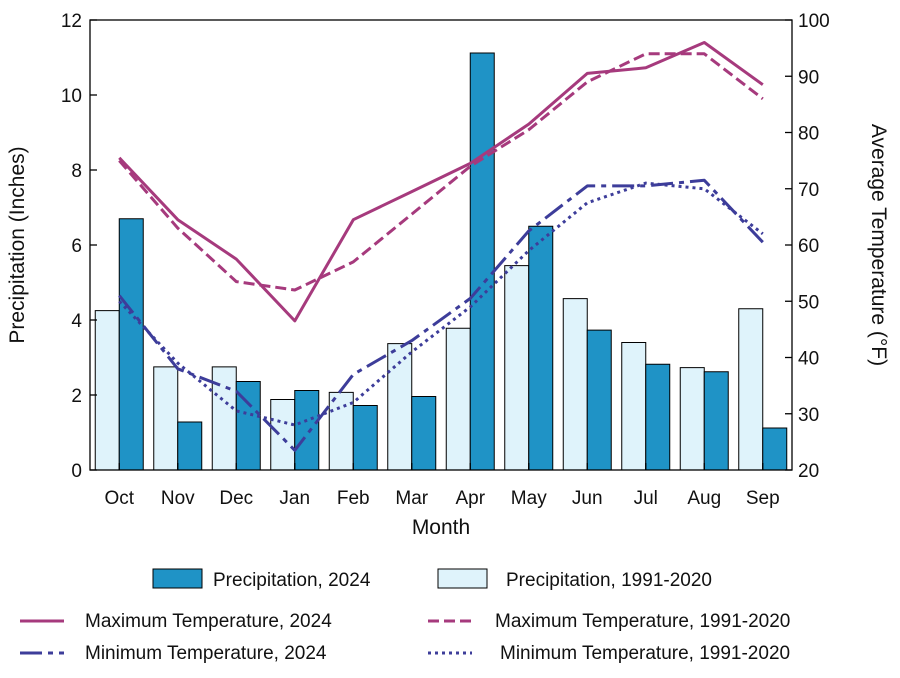 The width and height of the screenshot is (900, 678). I want to click on bar-normal-oct, so click(107, 390).